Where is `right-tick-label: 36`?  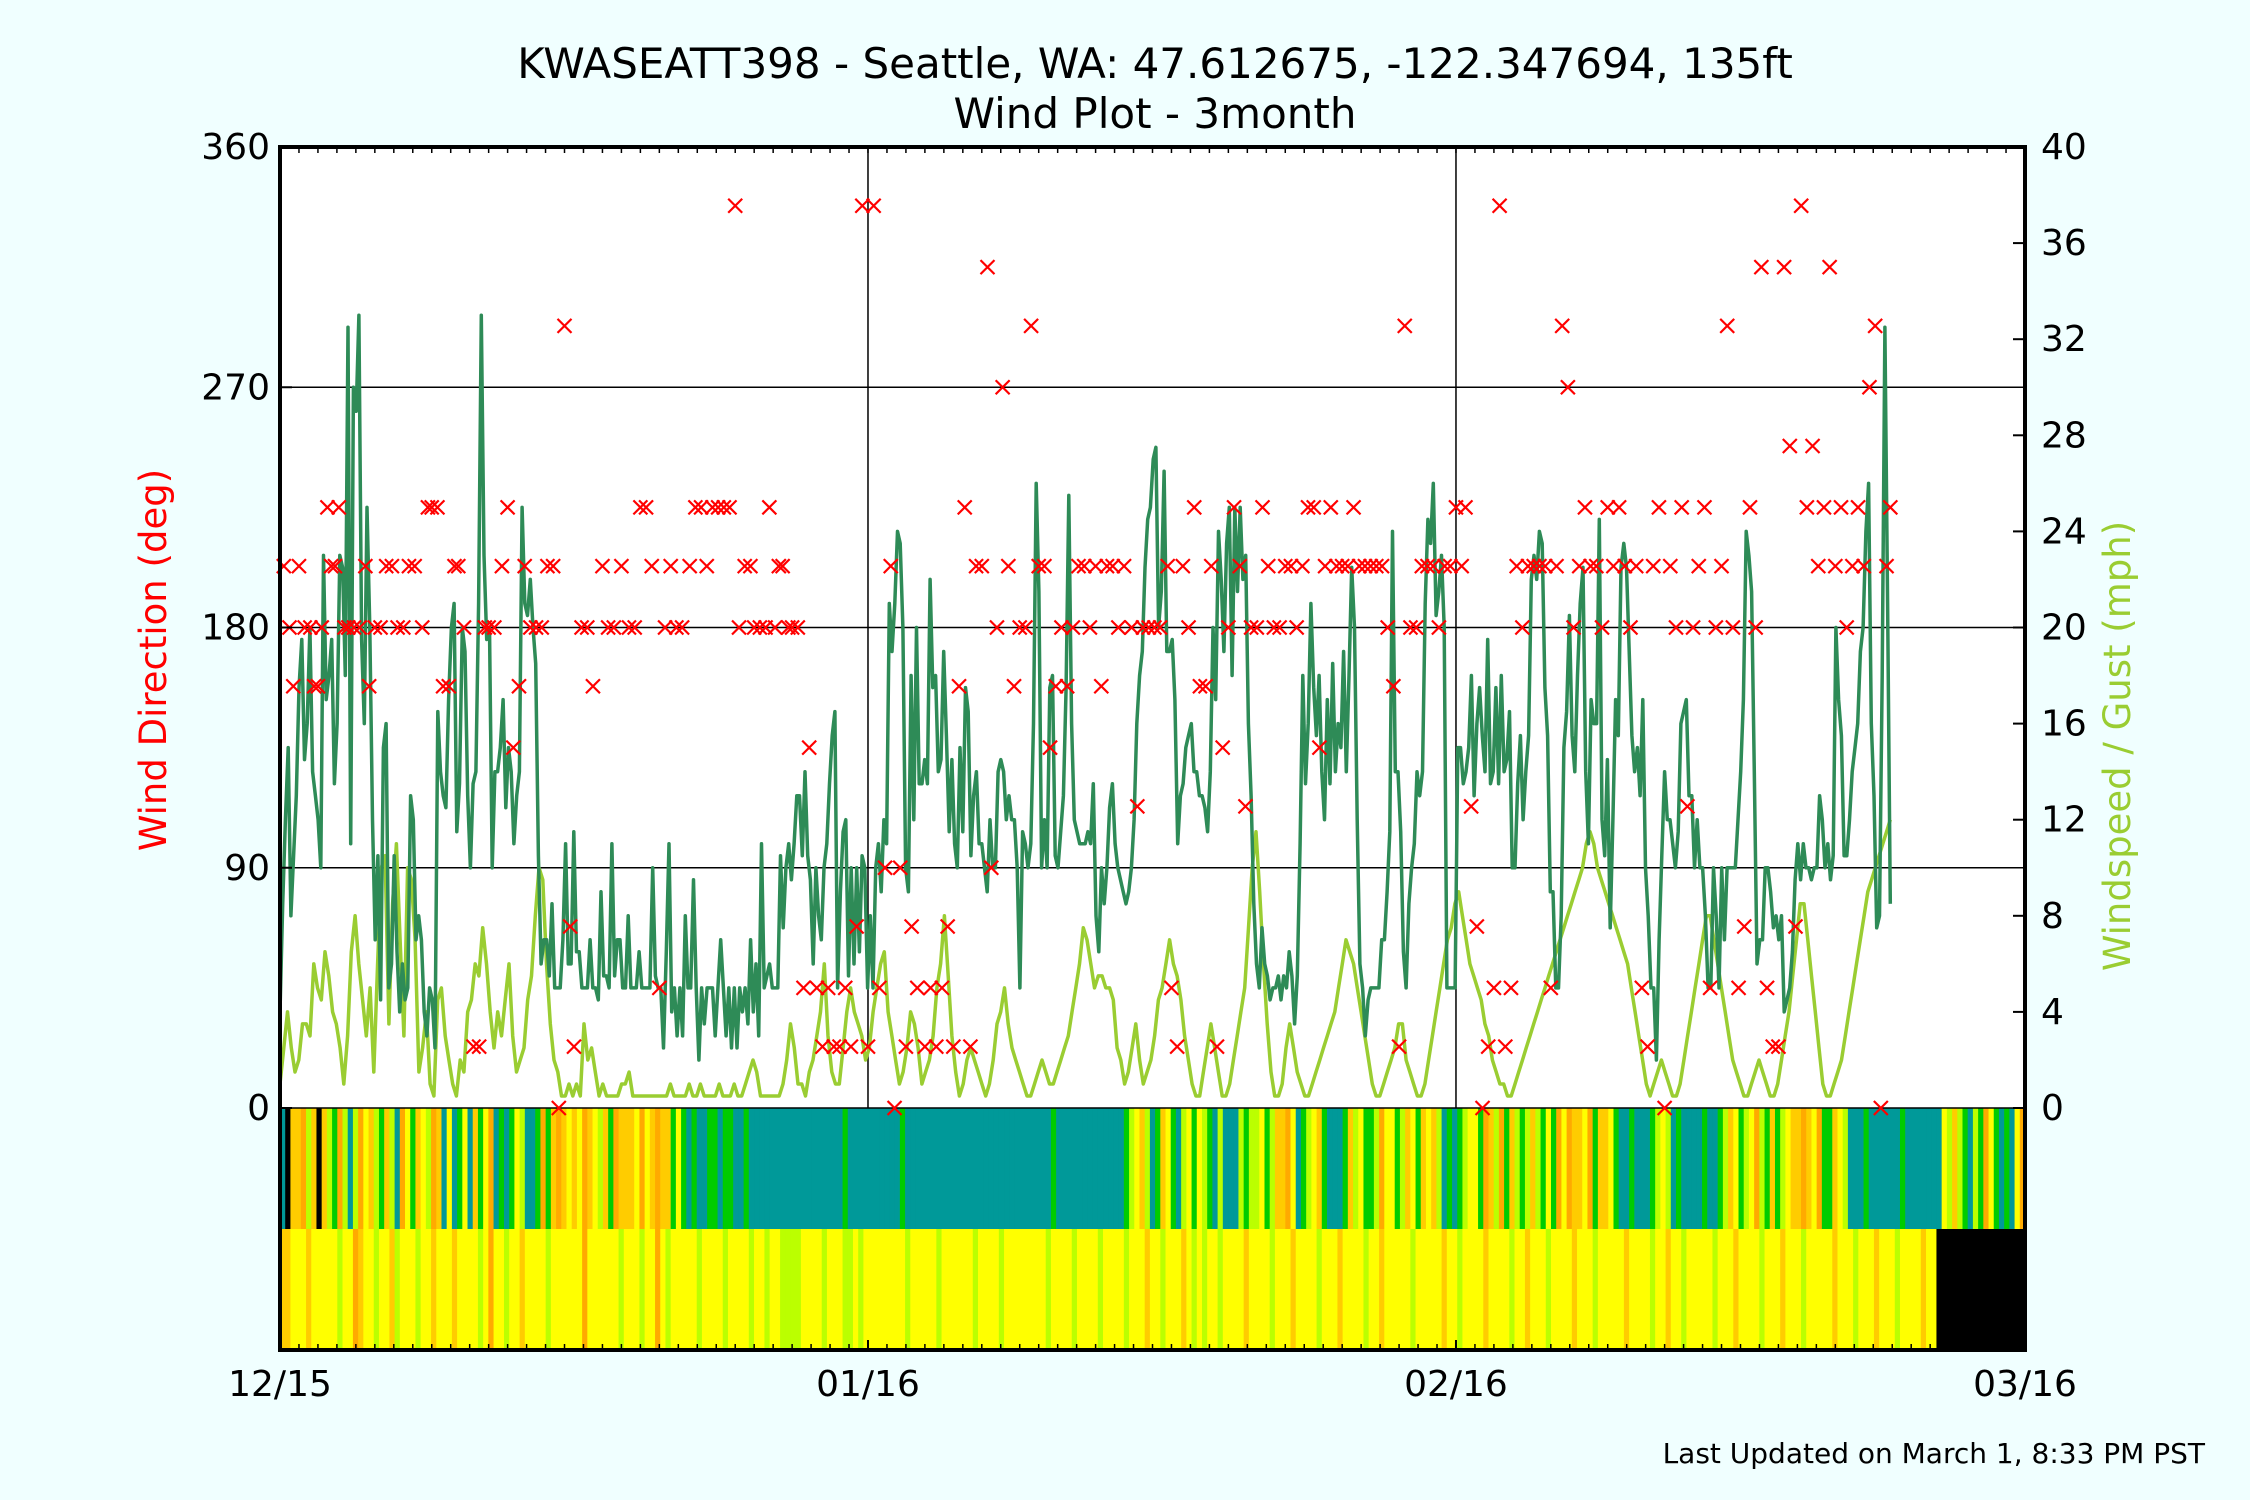 right-tick-label: 36 is located at coordinates (2064, 243).